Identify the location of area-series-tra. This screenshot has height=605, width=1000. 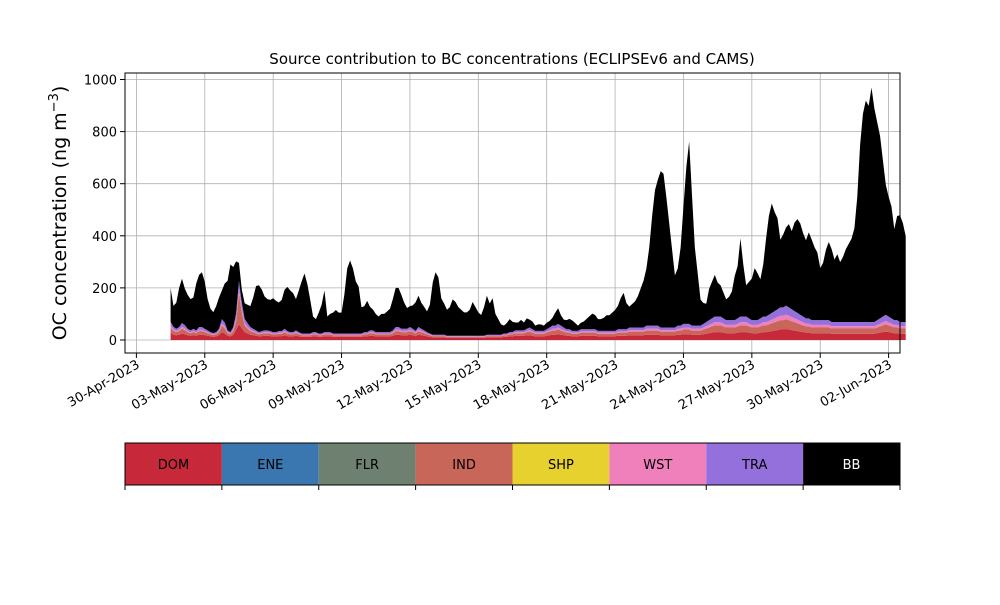
(538, 309).